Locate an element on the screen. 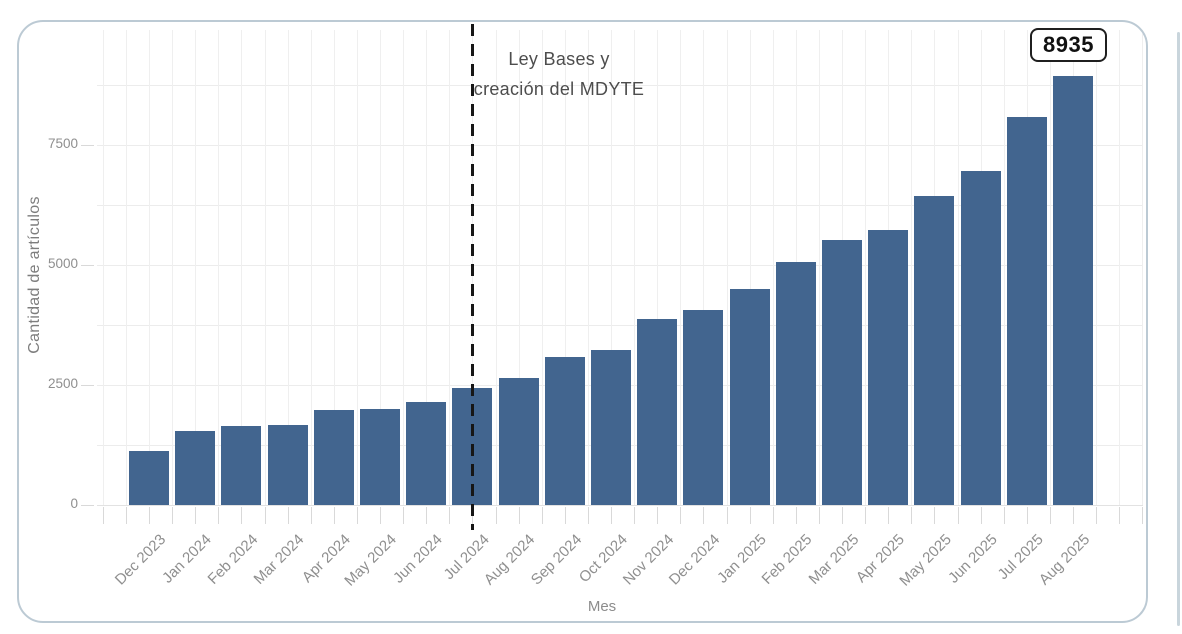  event-annotation-line2: creación del MDYTE is located at coordinates (559, 89).